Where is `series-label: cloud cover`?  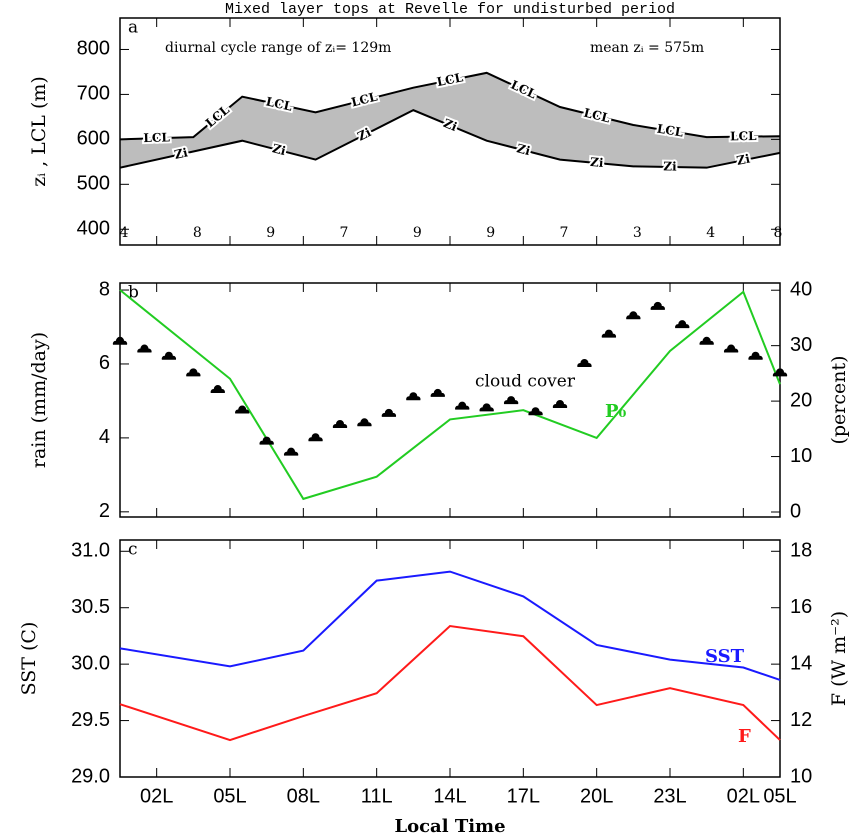 series-label: cloud cover is located at coordinates (525, 382).